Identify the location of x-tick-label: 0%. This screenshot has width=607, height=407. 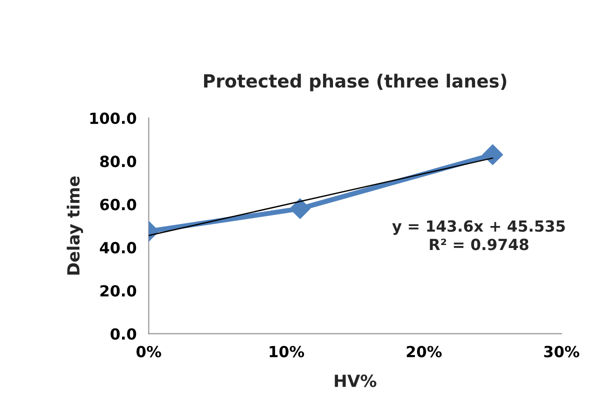
(149, 352).